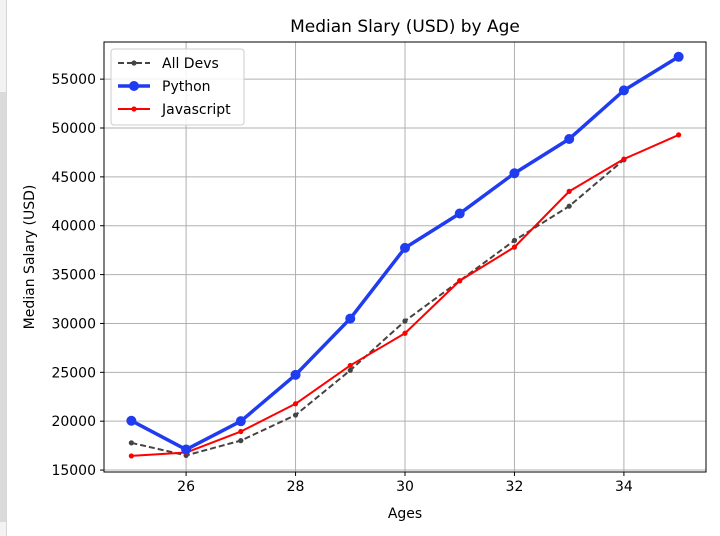  Describe the element at coordinates (624, 487) in the screenshot. I see `x-tick-label: 34` at that location.